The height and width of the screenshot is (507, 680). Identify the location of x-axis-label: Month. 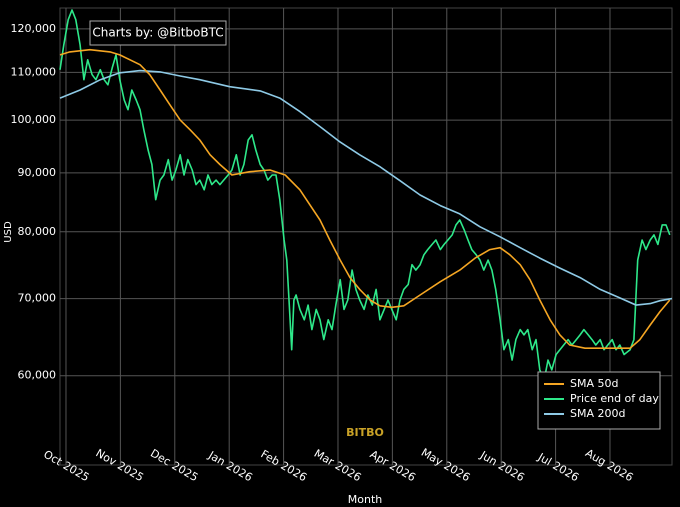
(365, 499).